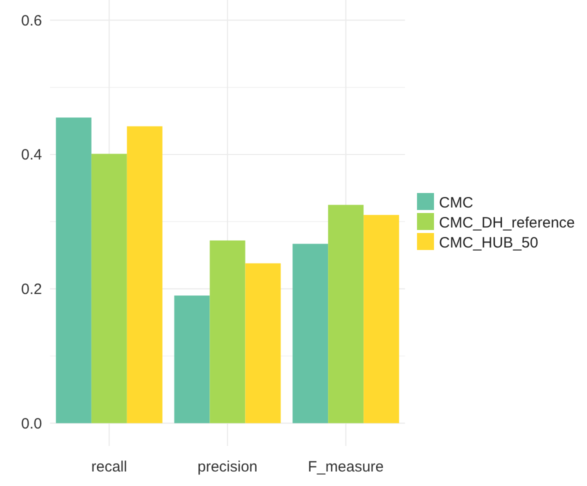  What do you see at coordinates (346, 467) in the screenshot?
I see `x-tick-label: F_measure` at bounding box center [346, 467].